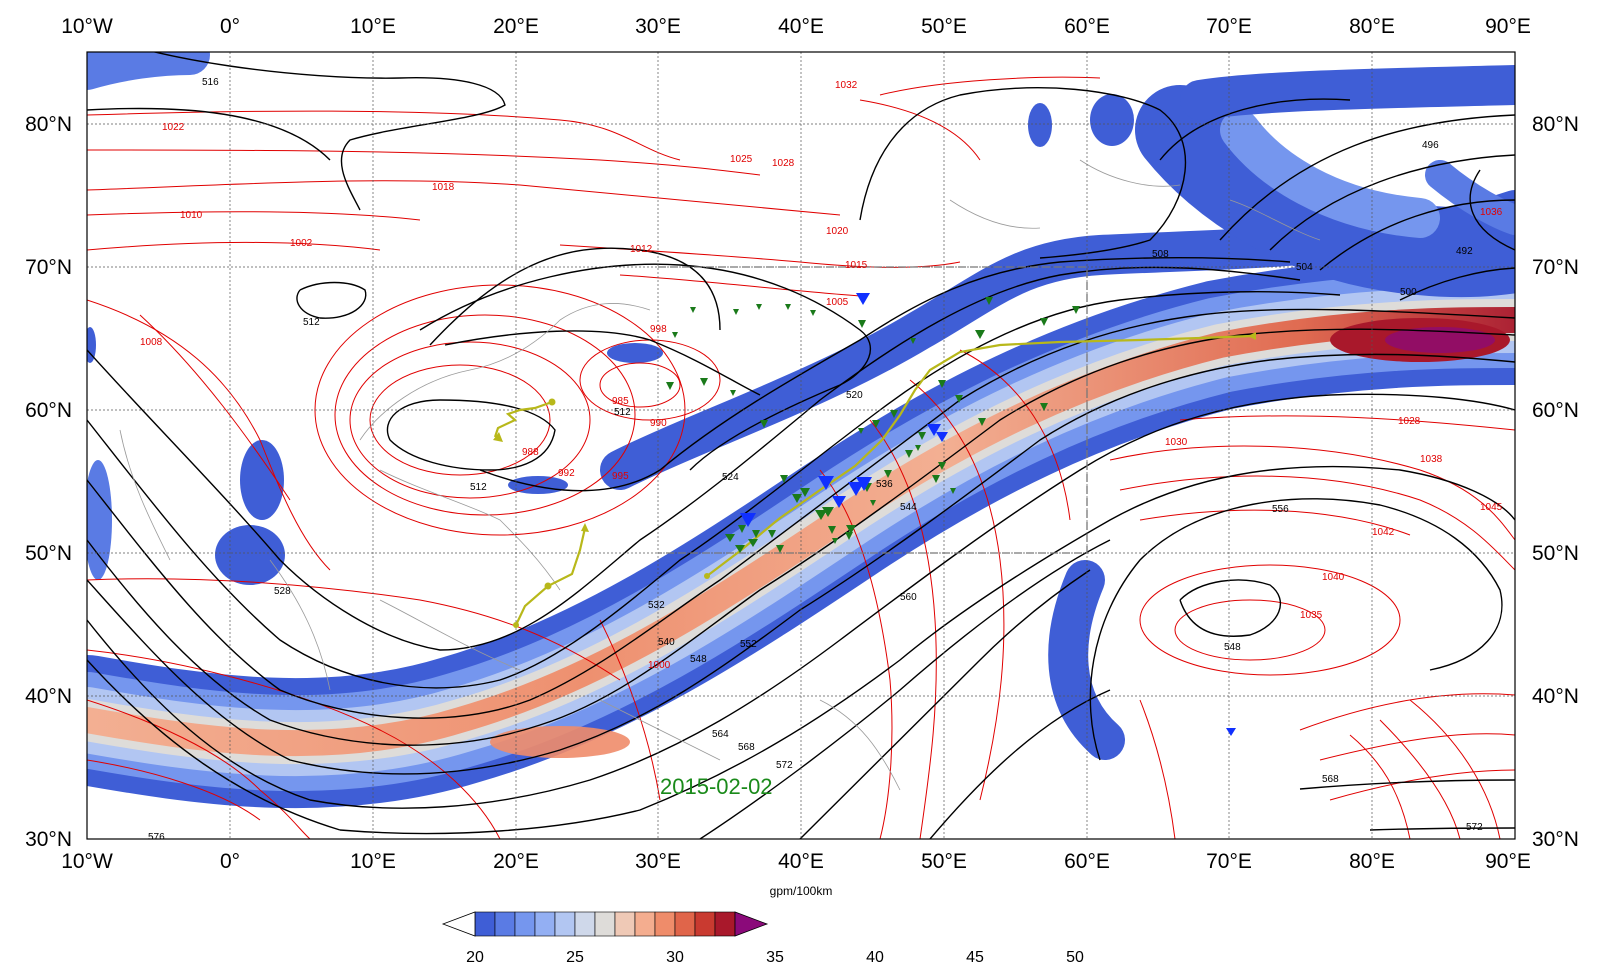 This screenshot has height=978, width=1600. I want to click on lon-label: 10°E, so click(373, 861).